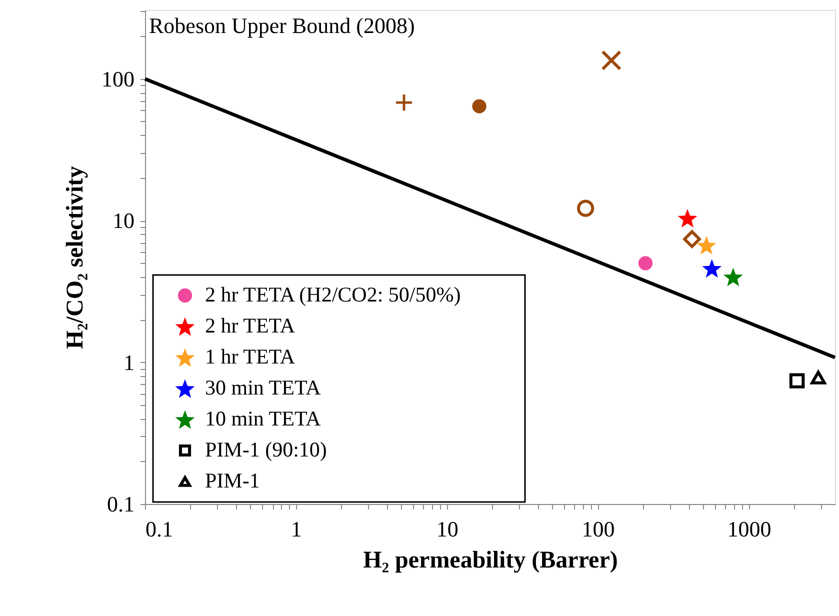 The image size is (839, 616). What do you see at coordinates (129, 362) in the screenshot?
I see `y-tick-label: 1` at bounding box center [129, 362].